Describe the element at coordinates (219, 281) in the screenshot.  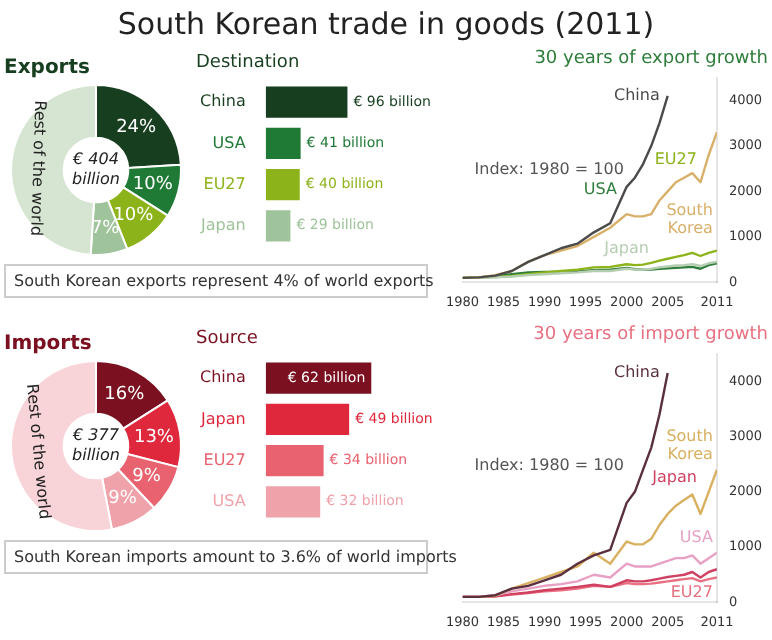
I see `text: South Korean exports represent 4% of world exports` at that location.